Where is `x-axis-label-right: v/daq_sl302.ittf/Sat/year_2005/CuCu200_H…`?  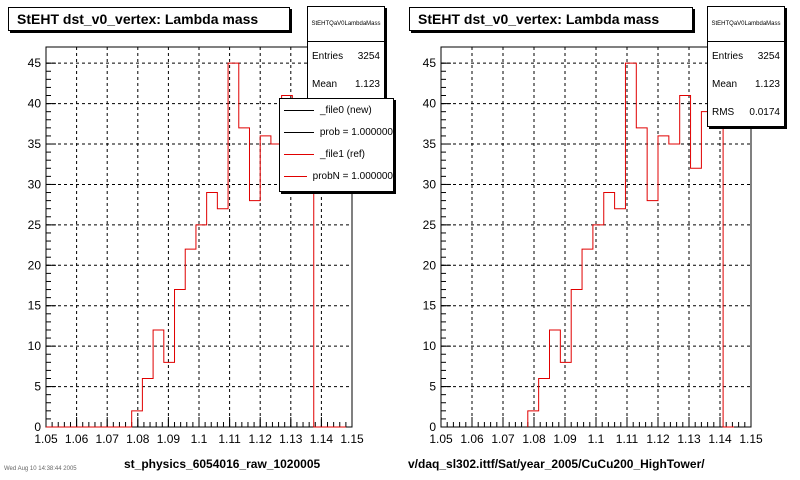 x-axis-label-right: v/daq_sl302.ittf/Sat/year_2005/CuCu200_H… is located at coordinates (556, 464).